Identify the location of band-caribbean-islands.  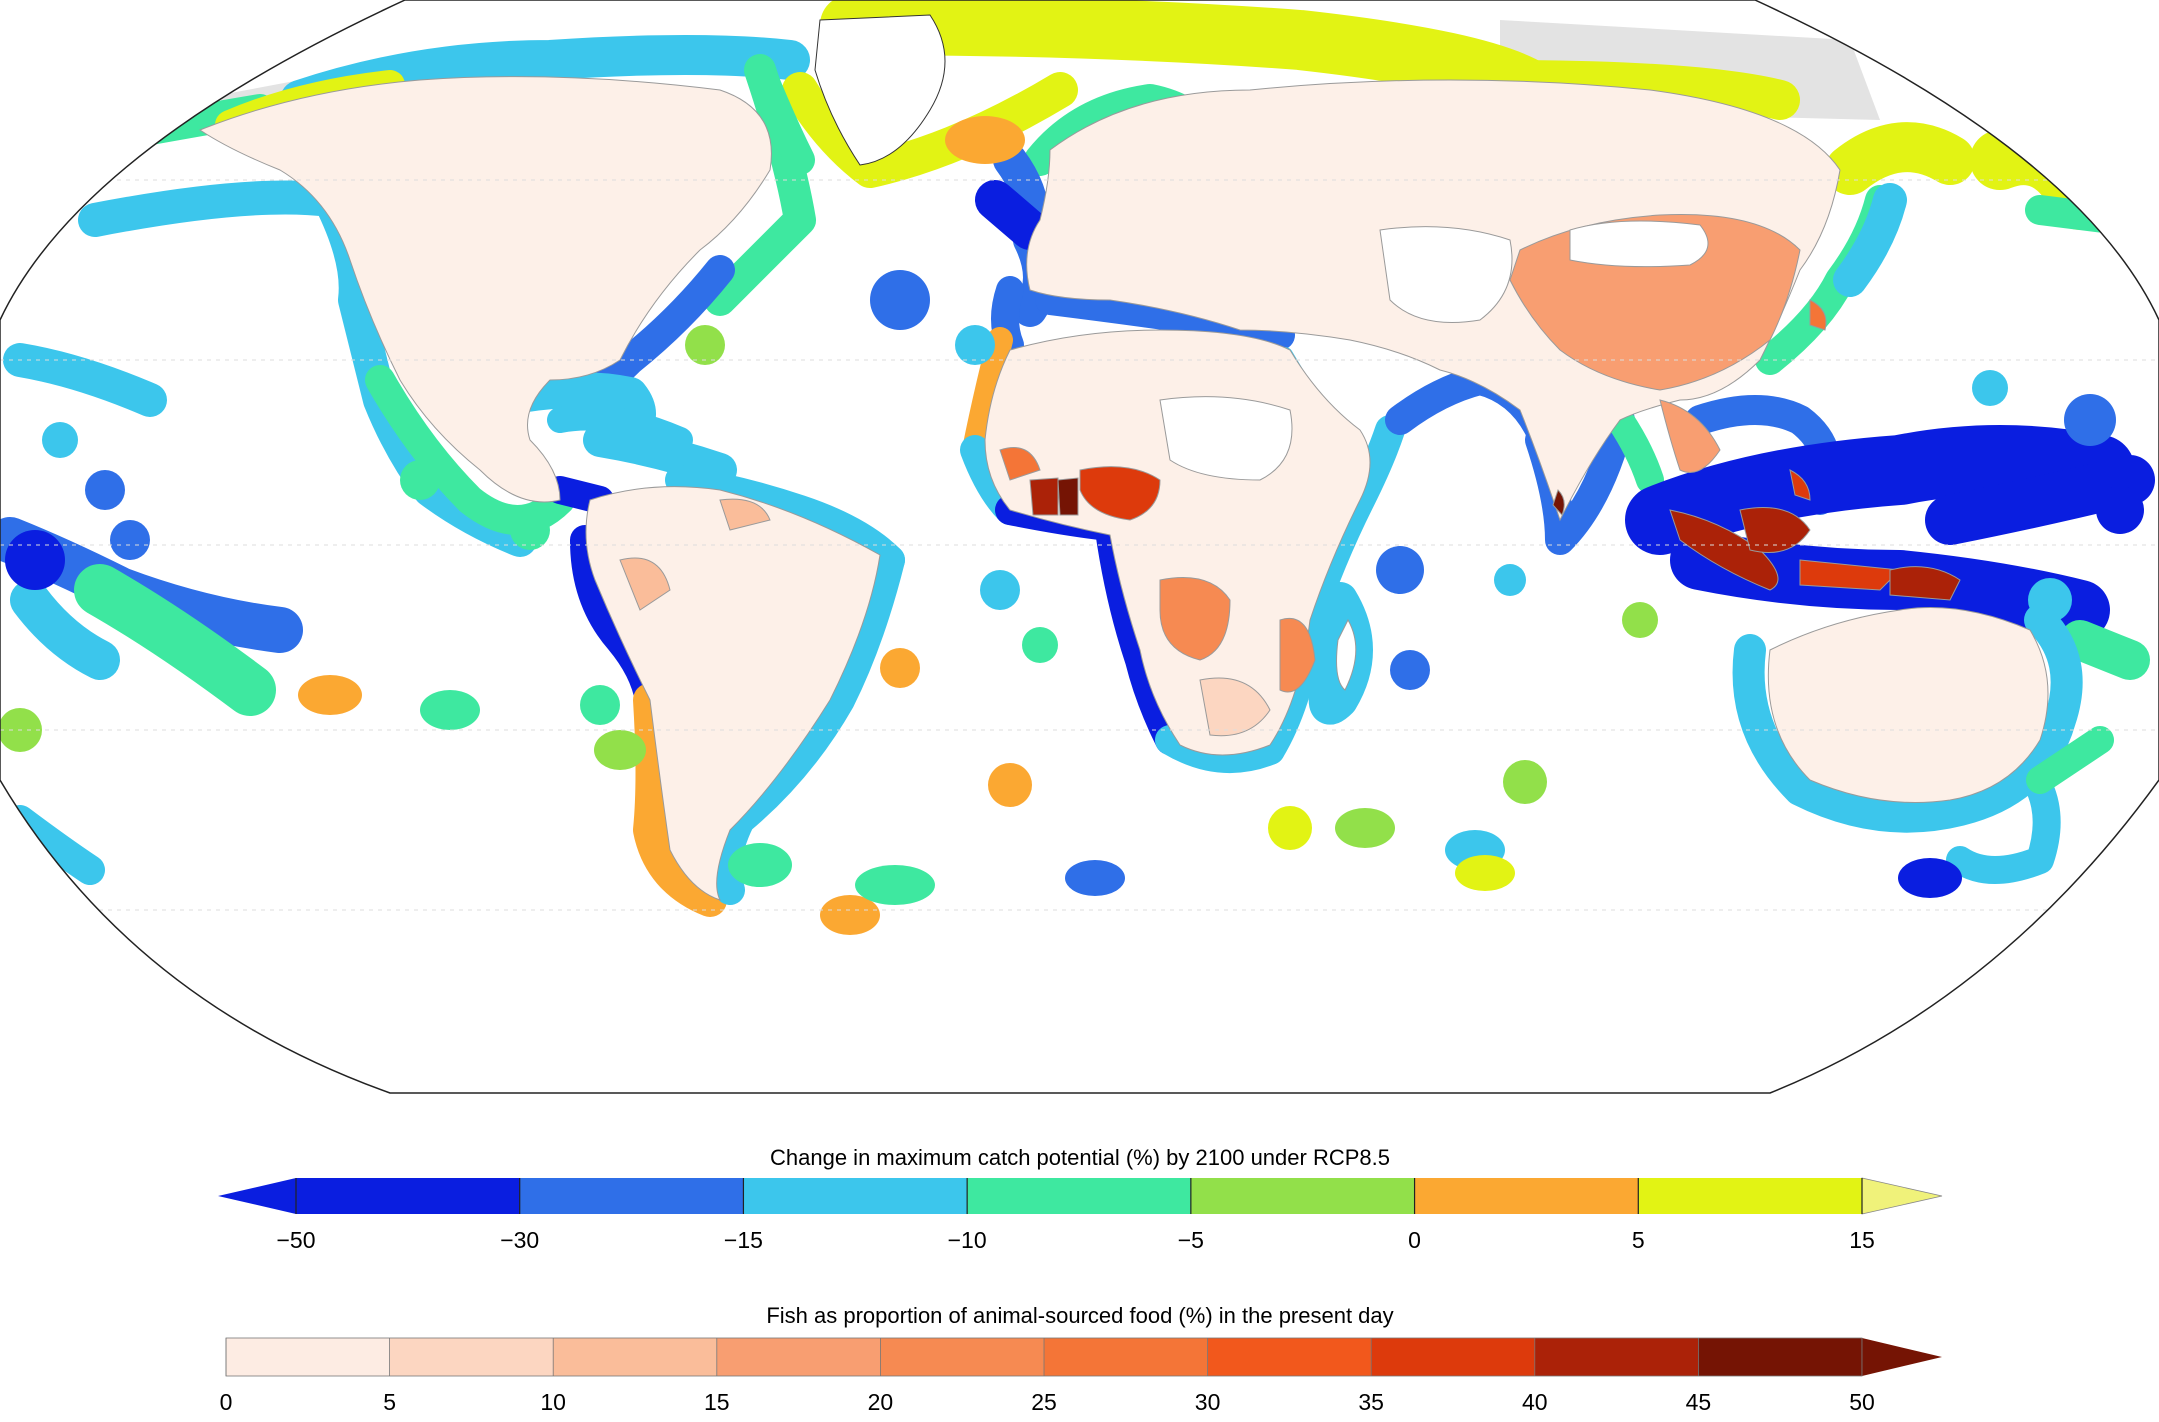
(620, 428).